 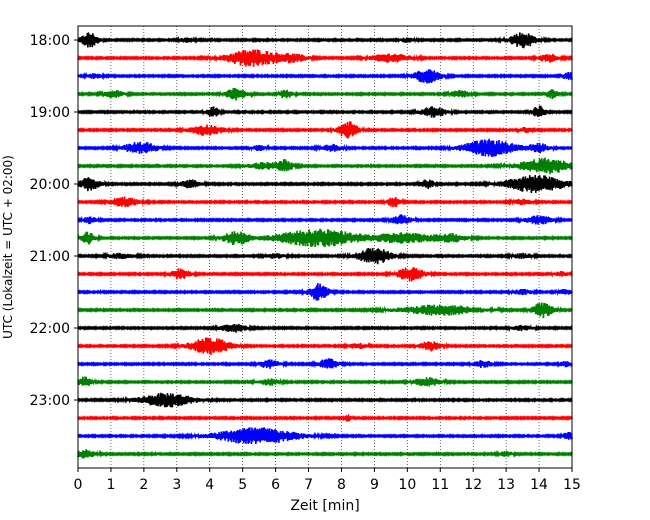 I want to click on x-tick-label: 1, so click(x=110, y=485).